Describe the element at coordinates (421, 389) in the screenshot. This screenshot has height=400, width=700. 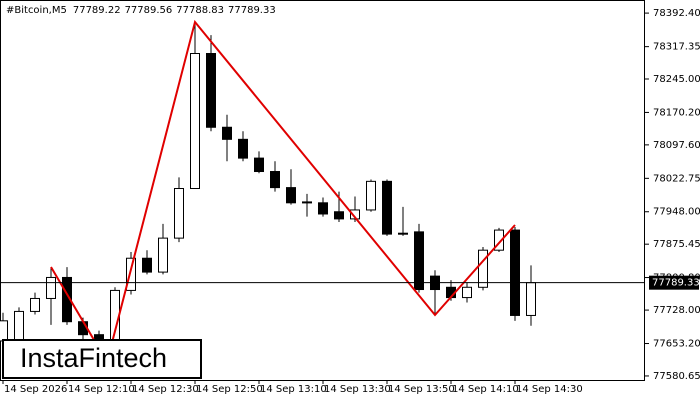
I see `x-tick-label: 14 Sep 13:50` at that location.